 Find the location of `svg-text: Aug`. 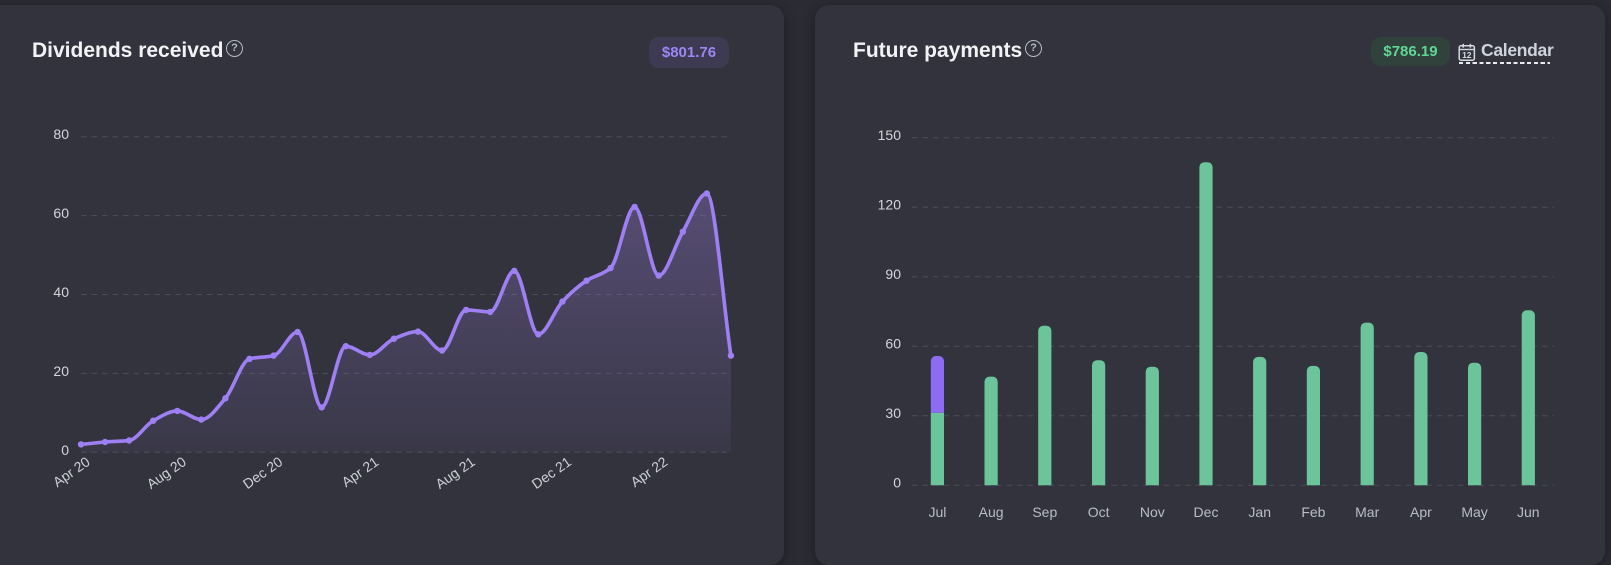

svg-text: Aug is located at coordinates (991, 512).